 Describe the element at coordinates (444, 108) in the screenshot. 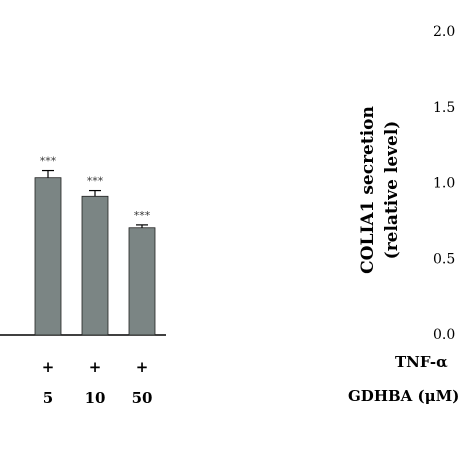

I see `y-tick-label-3: 1.5` at that location.